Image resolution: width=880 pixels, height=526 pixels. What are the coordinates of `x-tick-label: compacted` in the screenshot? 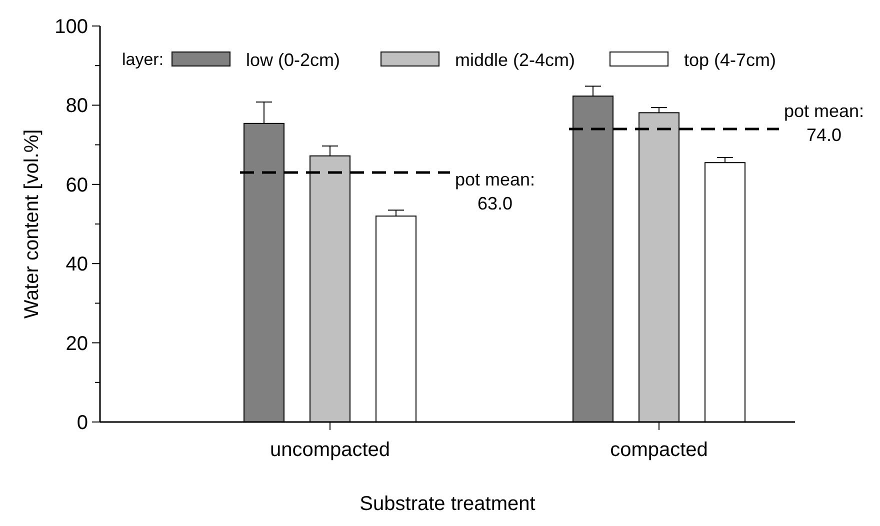 It's located at (659, 450).